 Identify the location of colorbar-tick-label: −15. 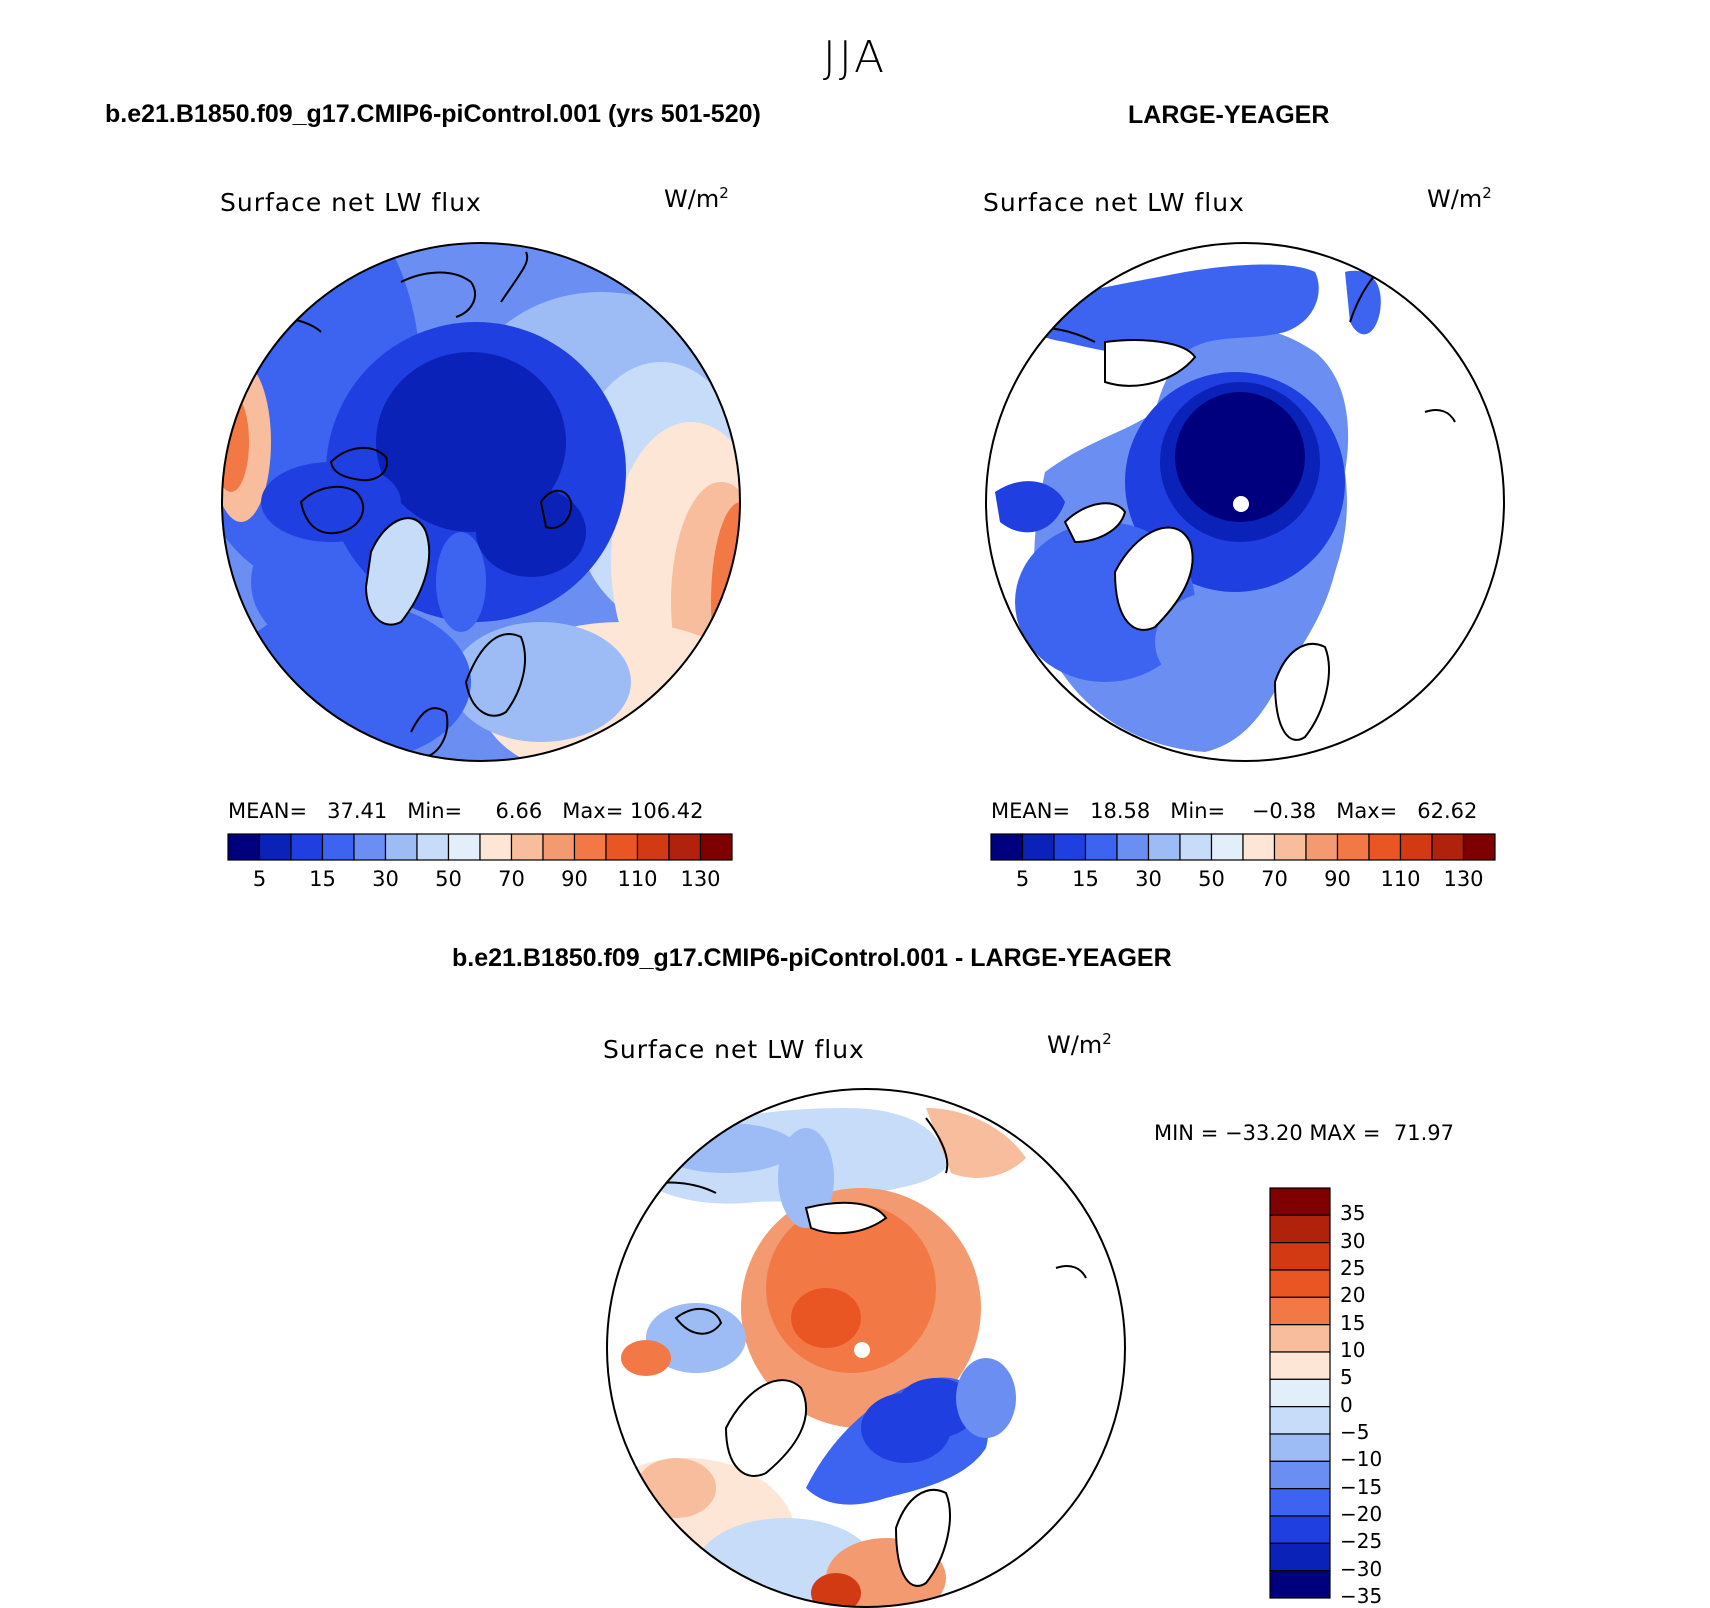
(1361, 1486).